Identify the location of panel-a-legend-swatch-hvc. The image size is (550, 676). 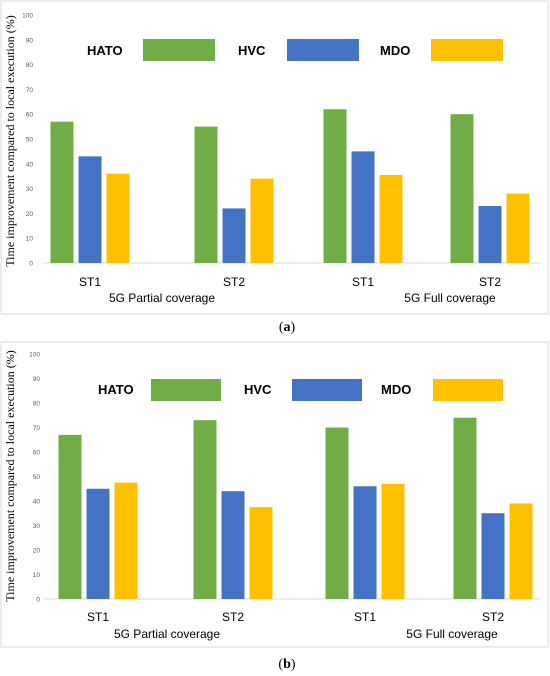
(323, 50).